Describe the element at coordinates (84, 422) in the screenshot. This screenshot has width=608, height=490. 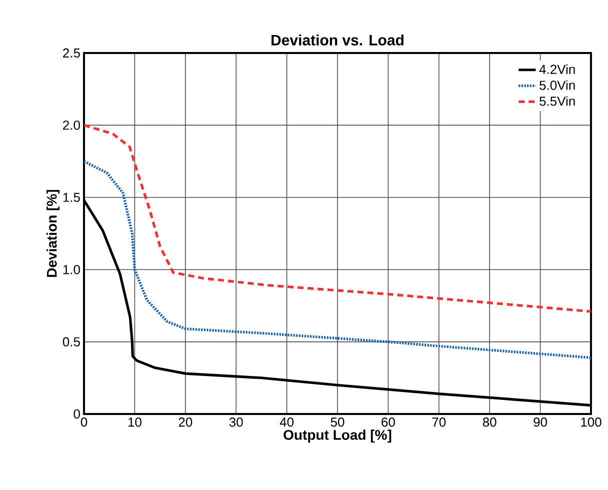
I see `x-tick-label: 0` at that location.